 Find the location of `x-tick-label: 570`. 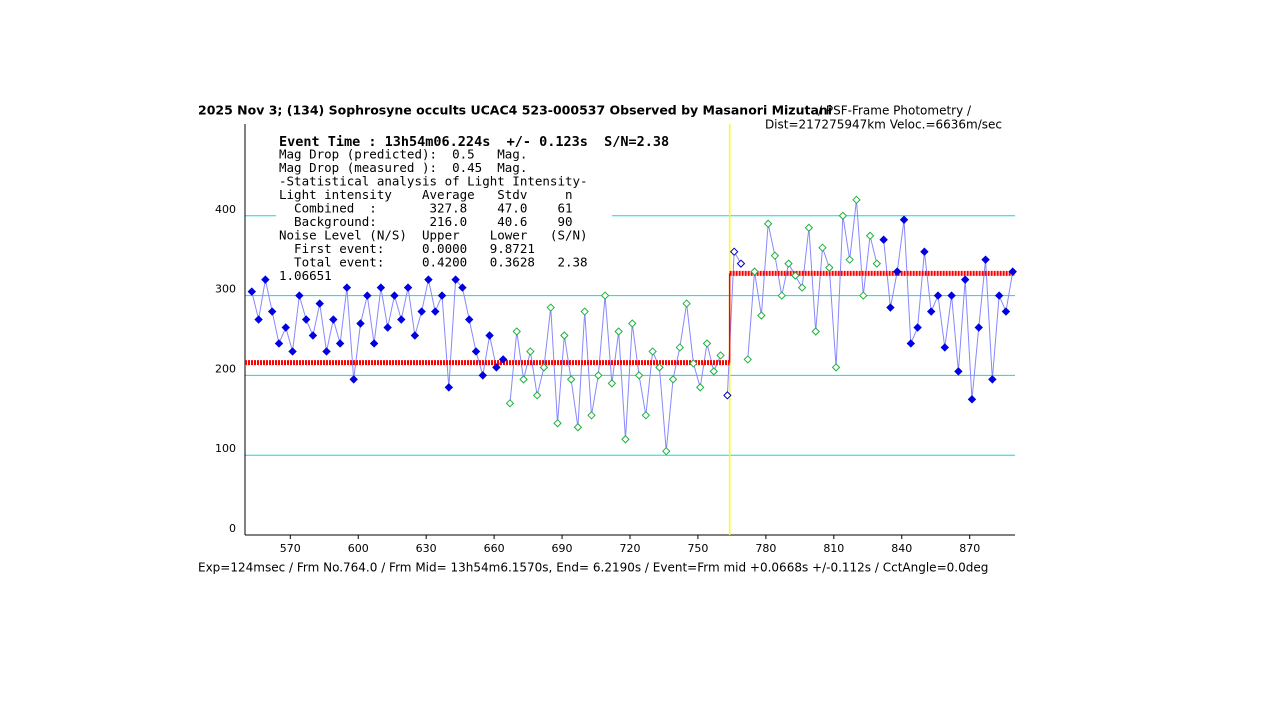

x-tick-label: 570 is located at coordinates (290, 548).